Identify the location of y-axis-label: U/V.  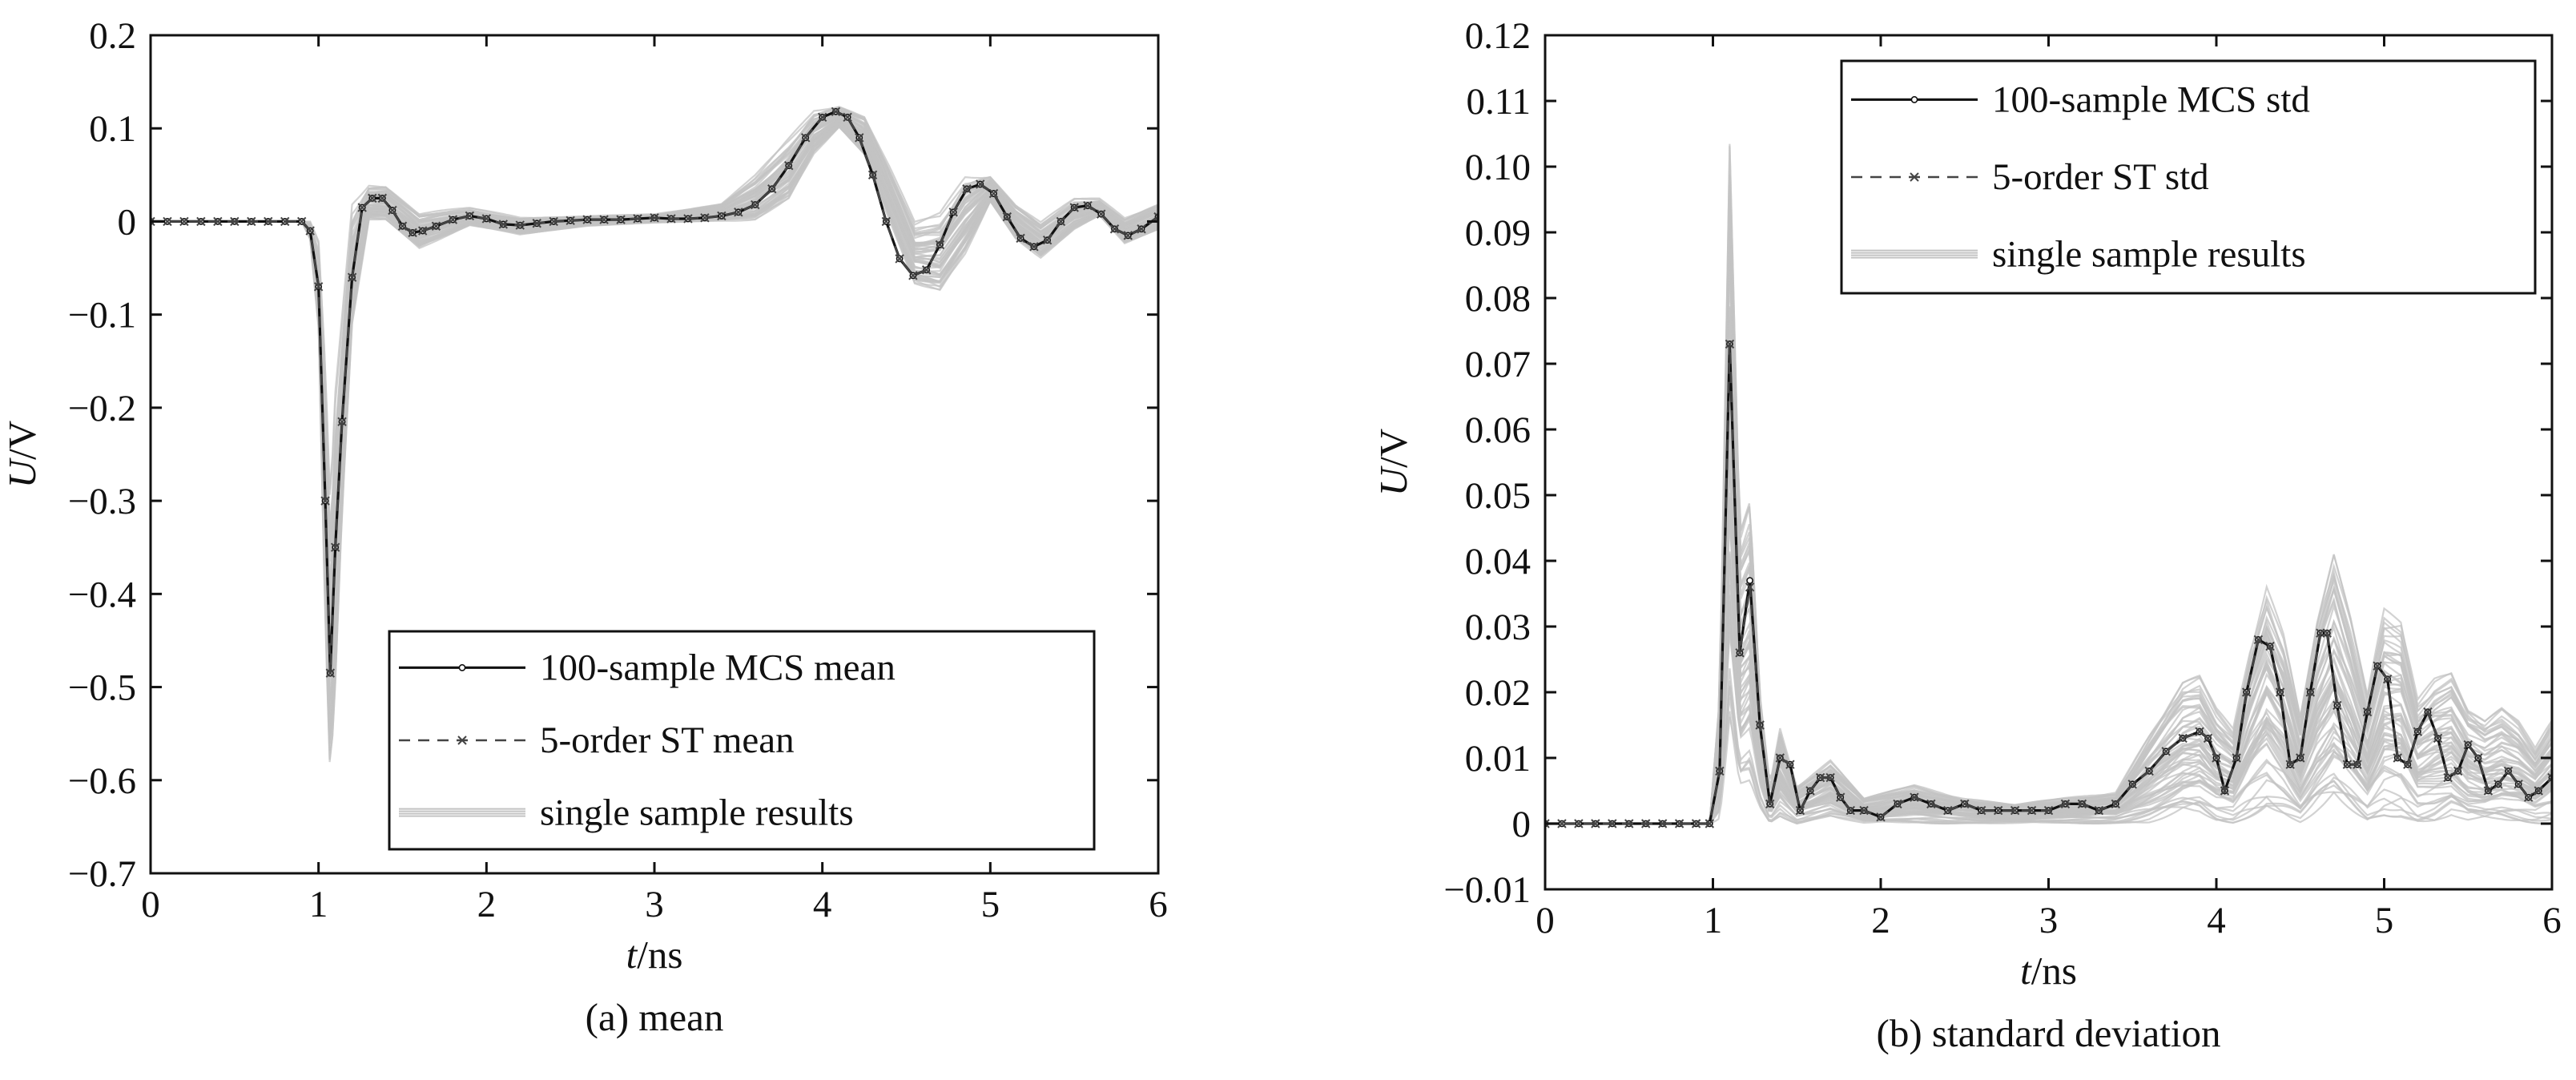
(22, 455).